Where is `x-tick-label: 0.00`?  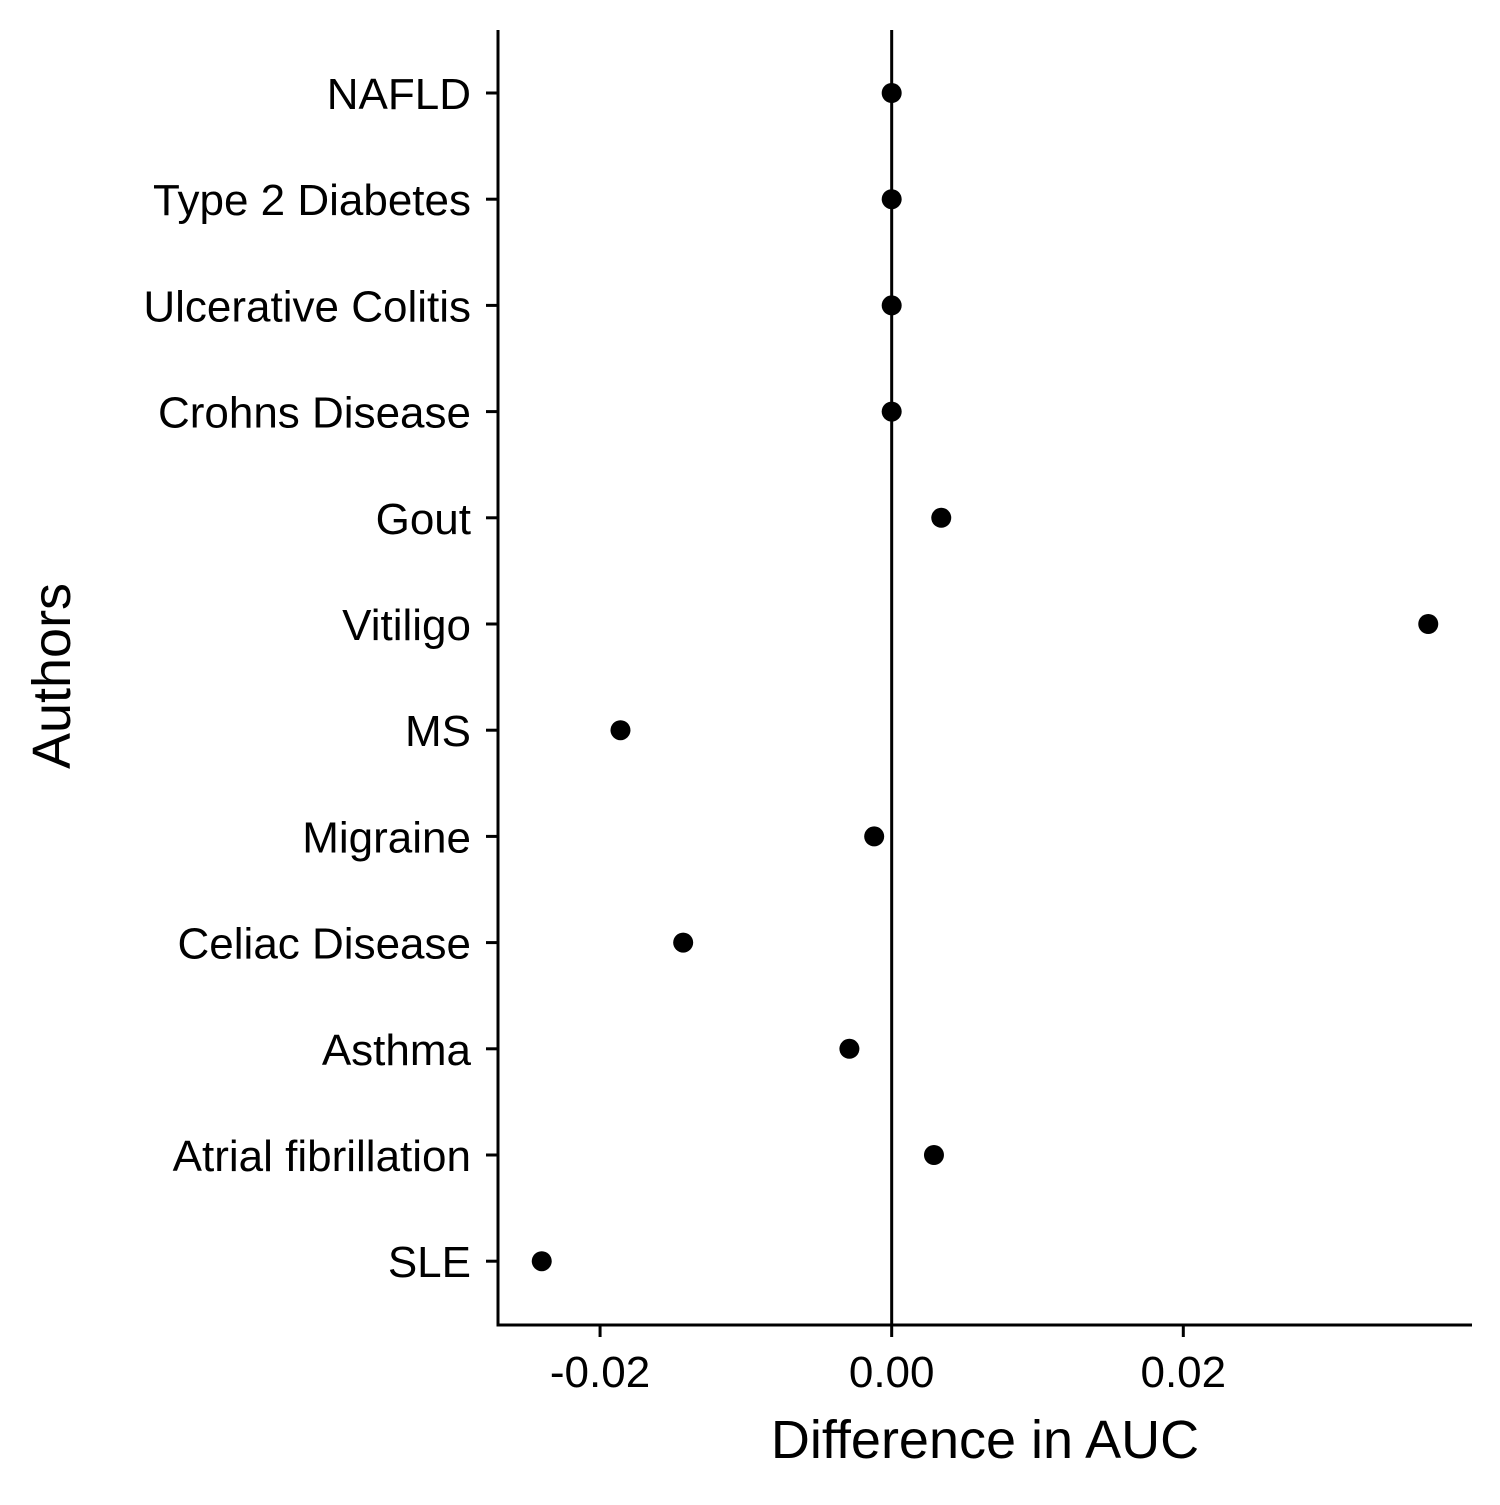
x-tick-label: 0.00 is located at coordinates (892, 1372).